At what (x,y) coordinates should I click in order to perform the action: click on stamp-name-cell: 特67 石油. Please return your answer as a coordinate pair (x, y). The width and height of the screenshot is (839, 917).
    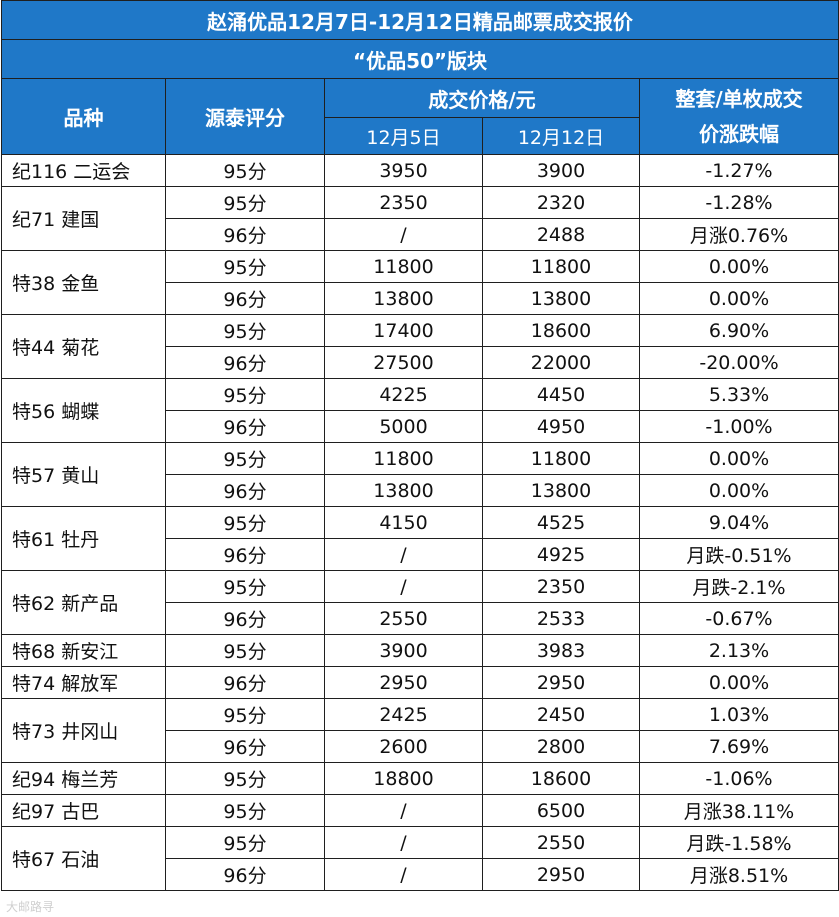
    Looking at the image, I should click on (83, 858).